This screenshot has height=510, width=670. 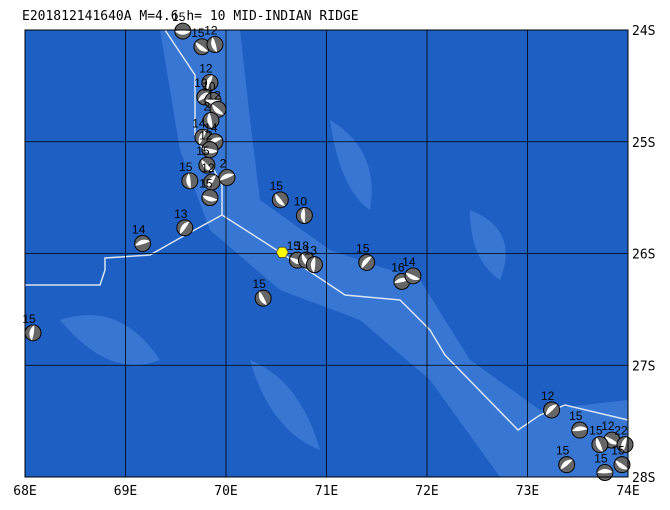 I want to click on lat-label: 24S, so click(x=643, y=31).